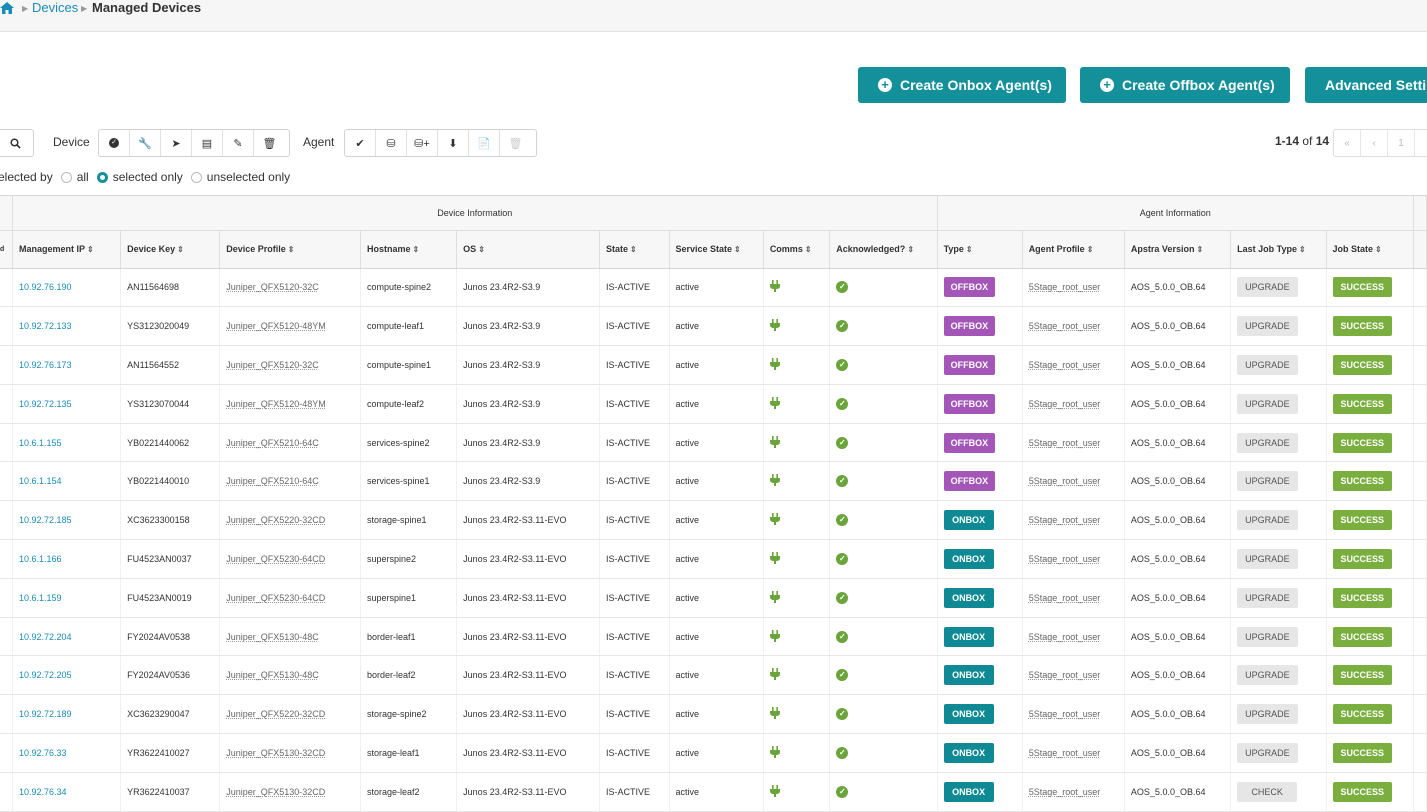 The height and width of the screenshot is (812, 1427). What do you see at coordinates (114, 143) in the screenshot?
I see `check-circle-icon: ✓` at bounding box center [114, 143].